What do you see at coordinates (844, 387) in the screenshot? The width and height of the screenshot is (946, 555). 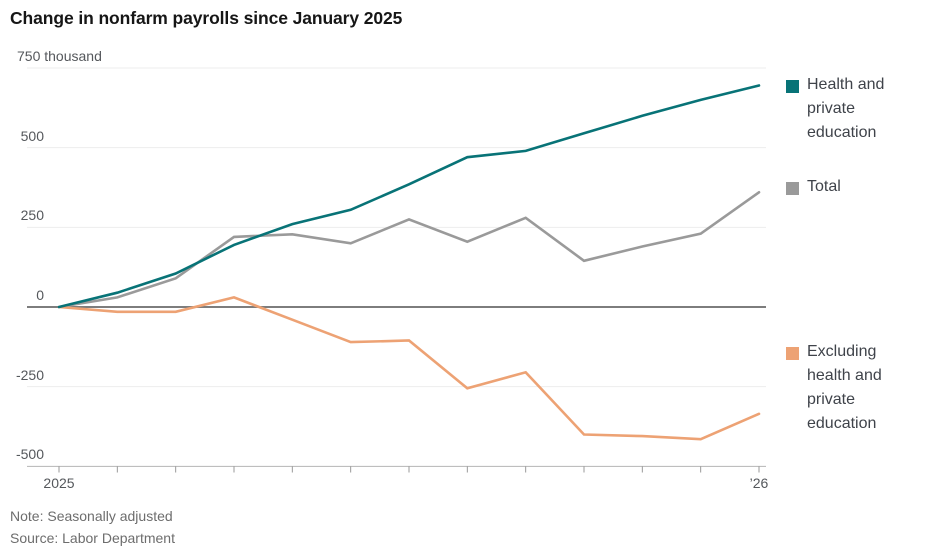 I see `legend-label: Excluding health and private education` at bounding box center [844, 387].